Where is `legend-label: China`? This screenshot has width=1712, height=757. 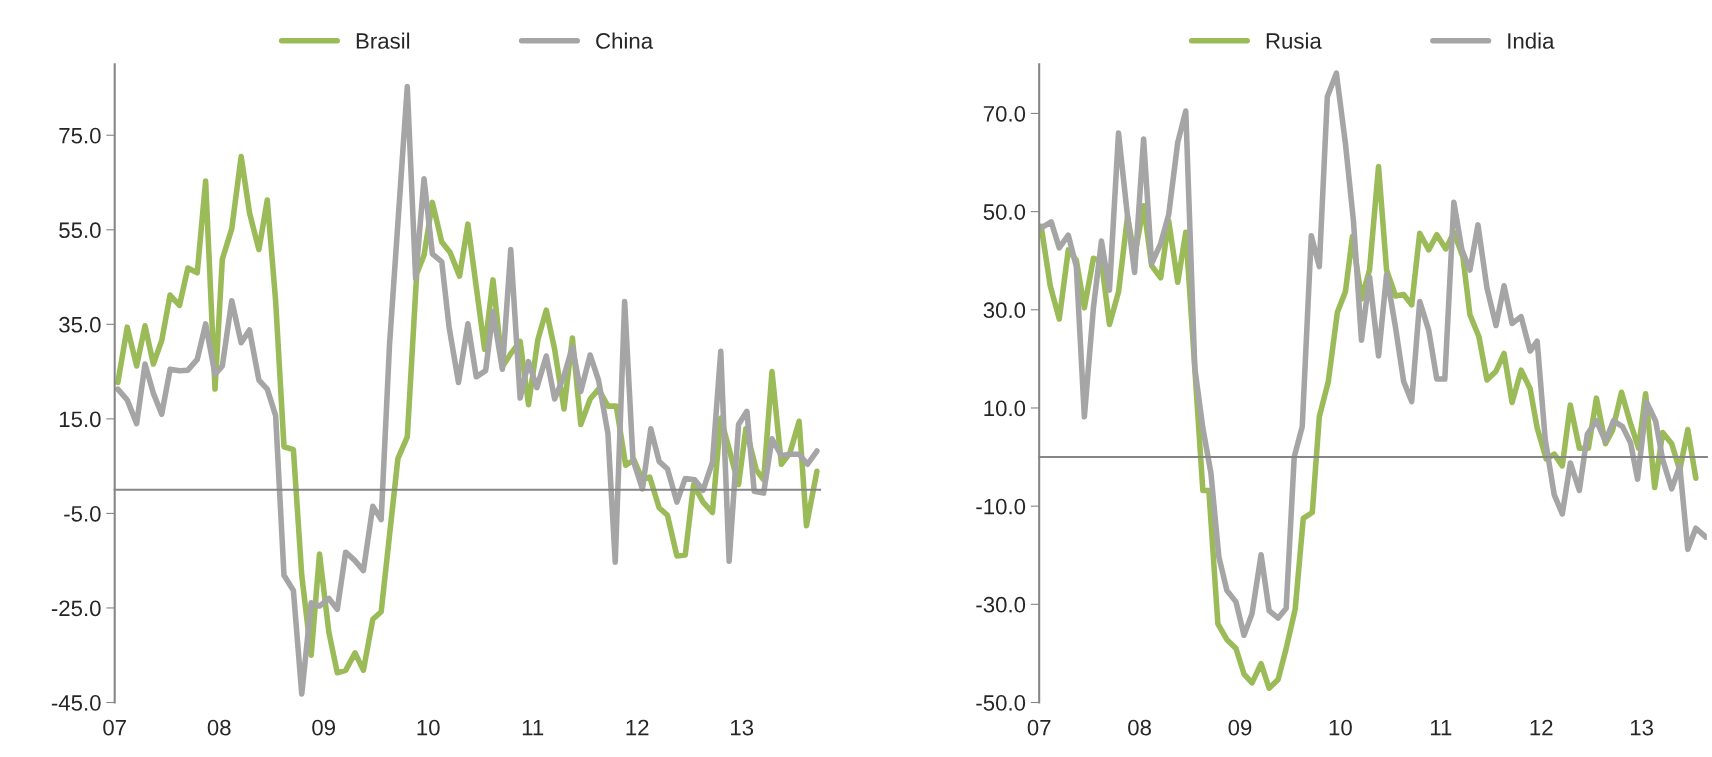
legend-label: China is located at coordinates (625, 40).